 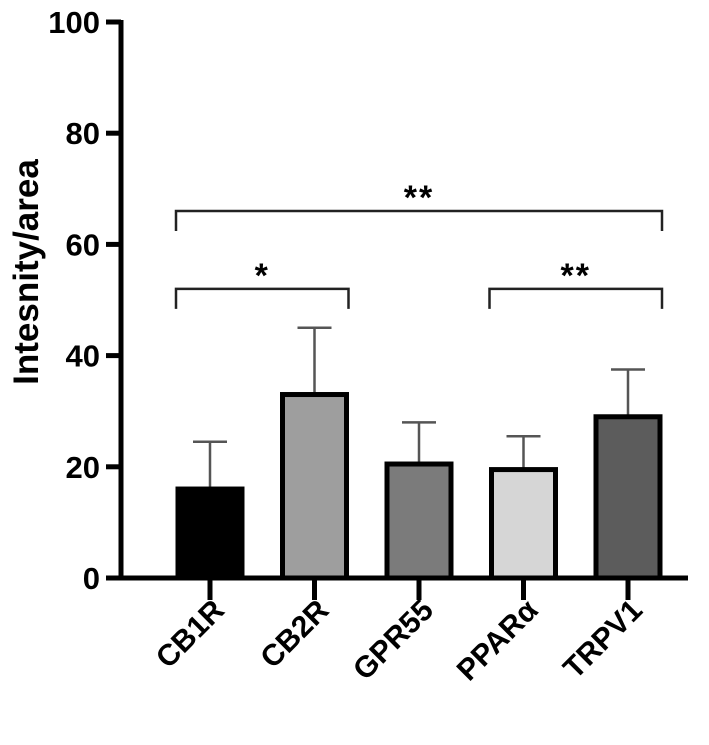 I want to click on x-tick-label: PPARα, so click(x=498, y=640).